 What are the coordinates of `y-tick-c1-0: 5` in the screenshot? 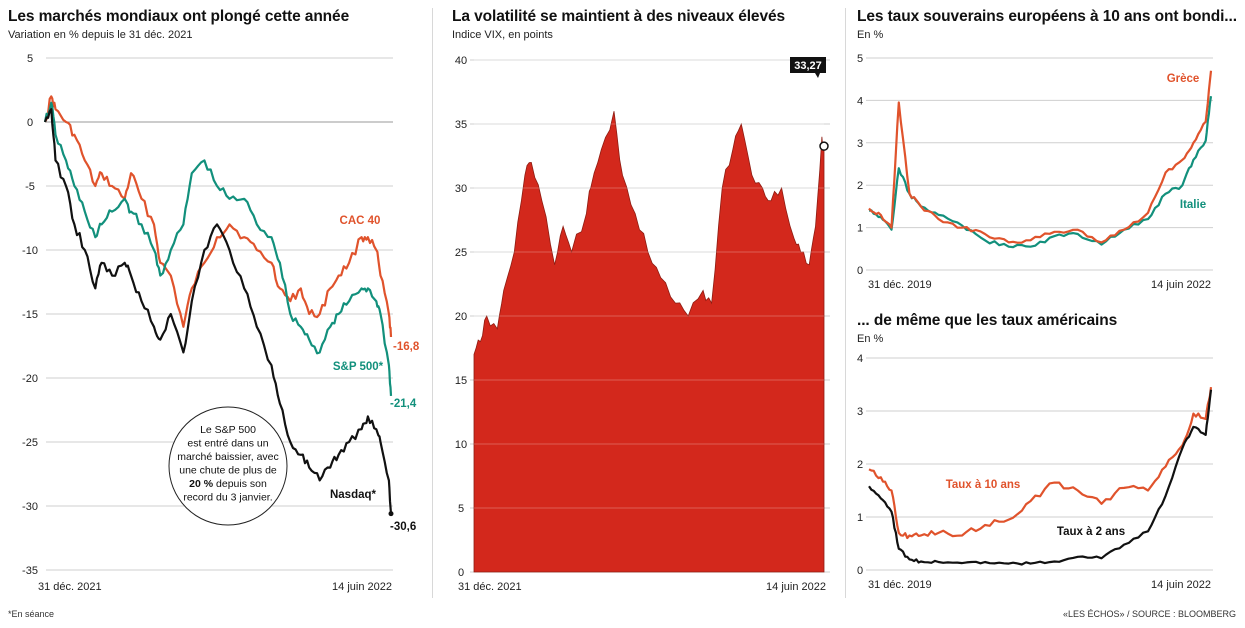 It's located at (30, 59).